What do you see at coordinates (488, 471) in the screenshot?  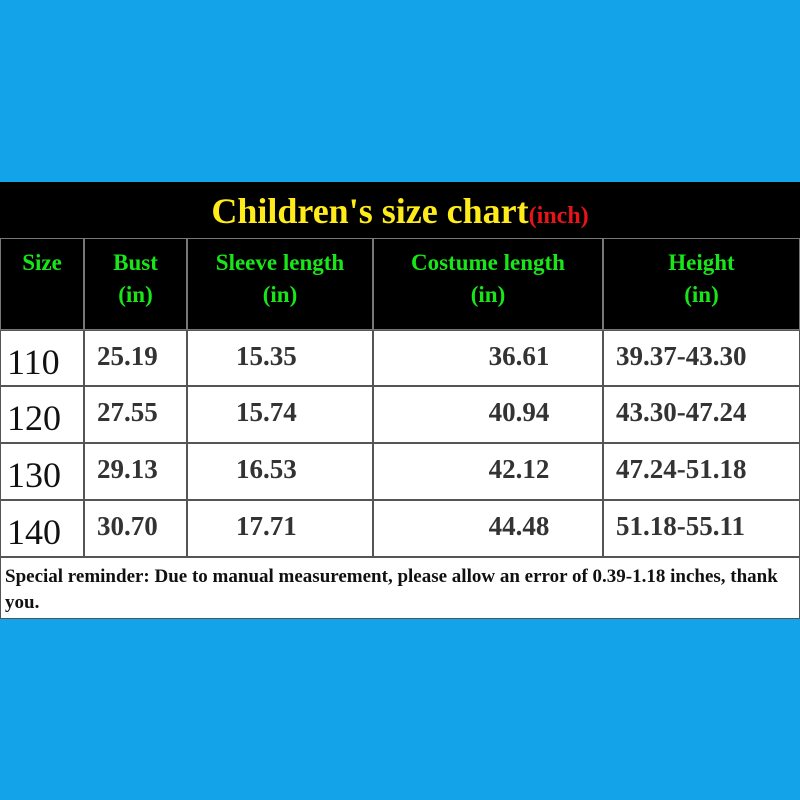 I see `value-cell: 42.12` at bounding box center [488, 471].